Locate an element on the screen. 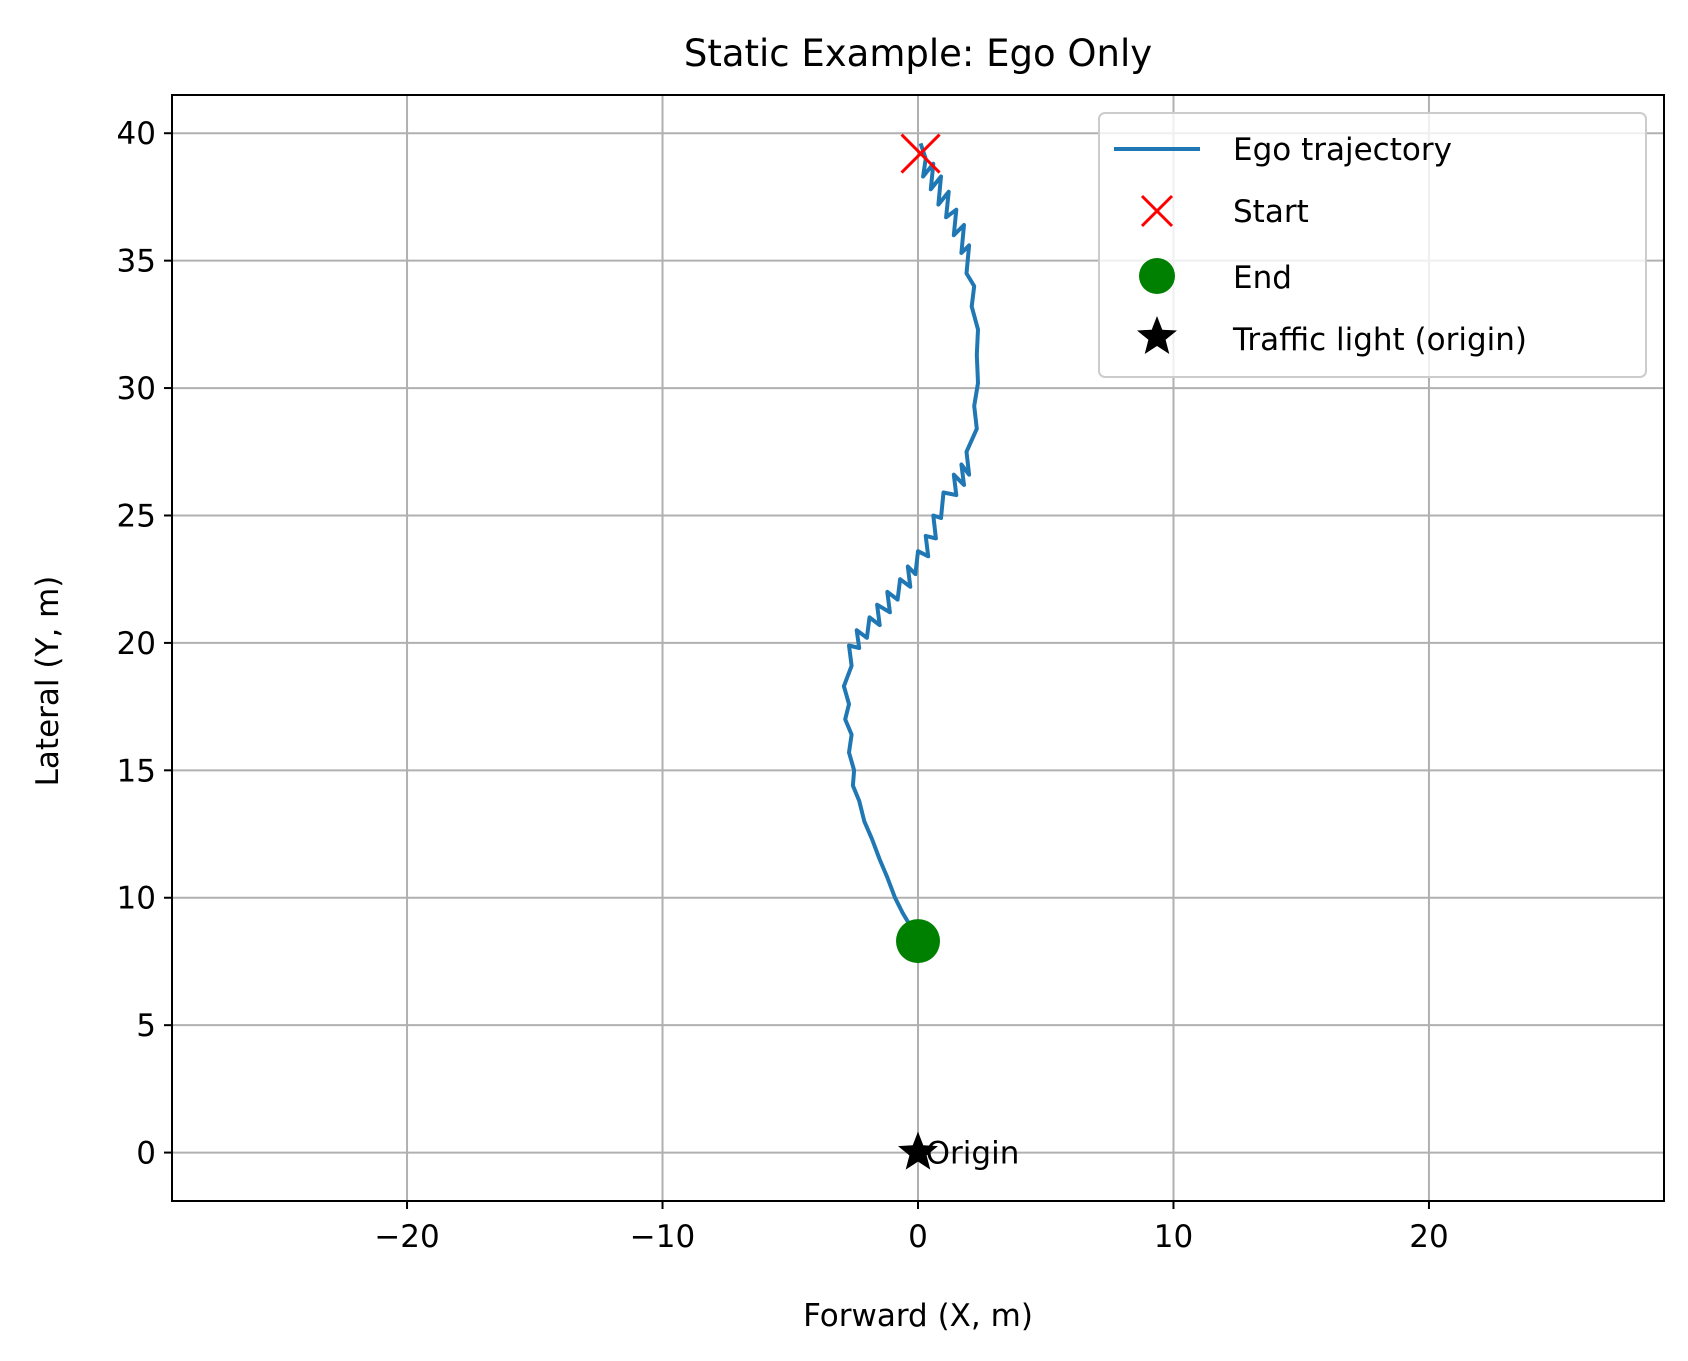  legend-swatch-end is located at coordinates (1157, 276).